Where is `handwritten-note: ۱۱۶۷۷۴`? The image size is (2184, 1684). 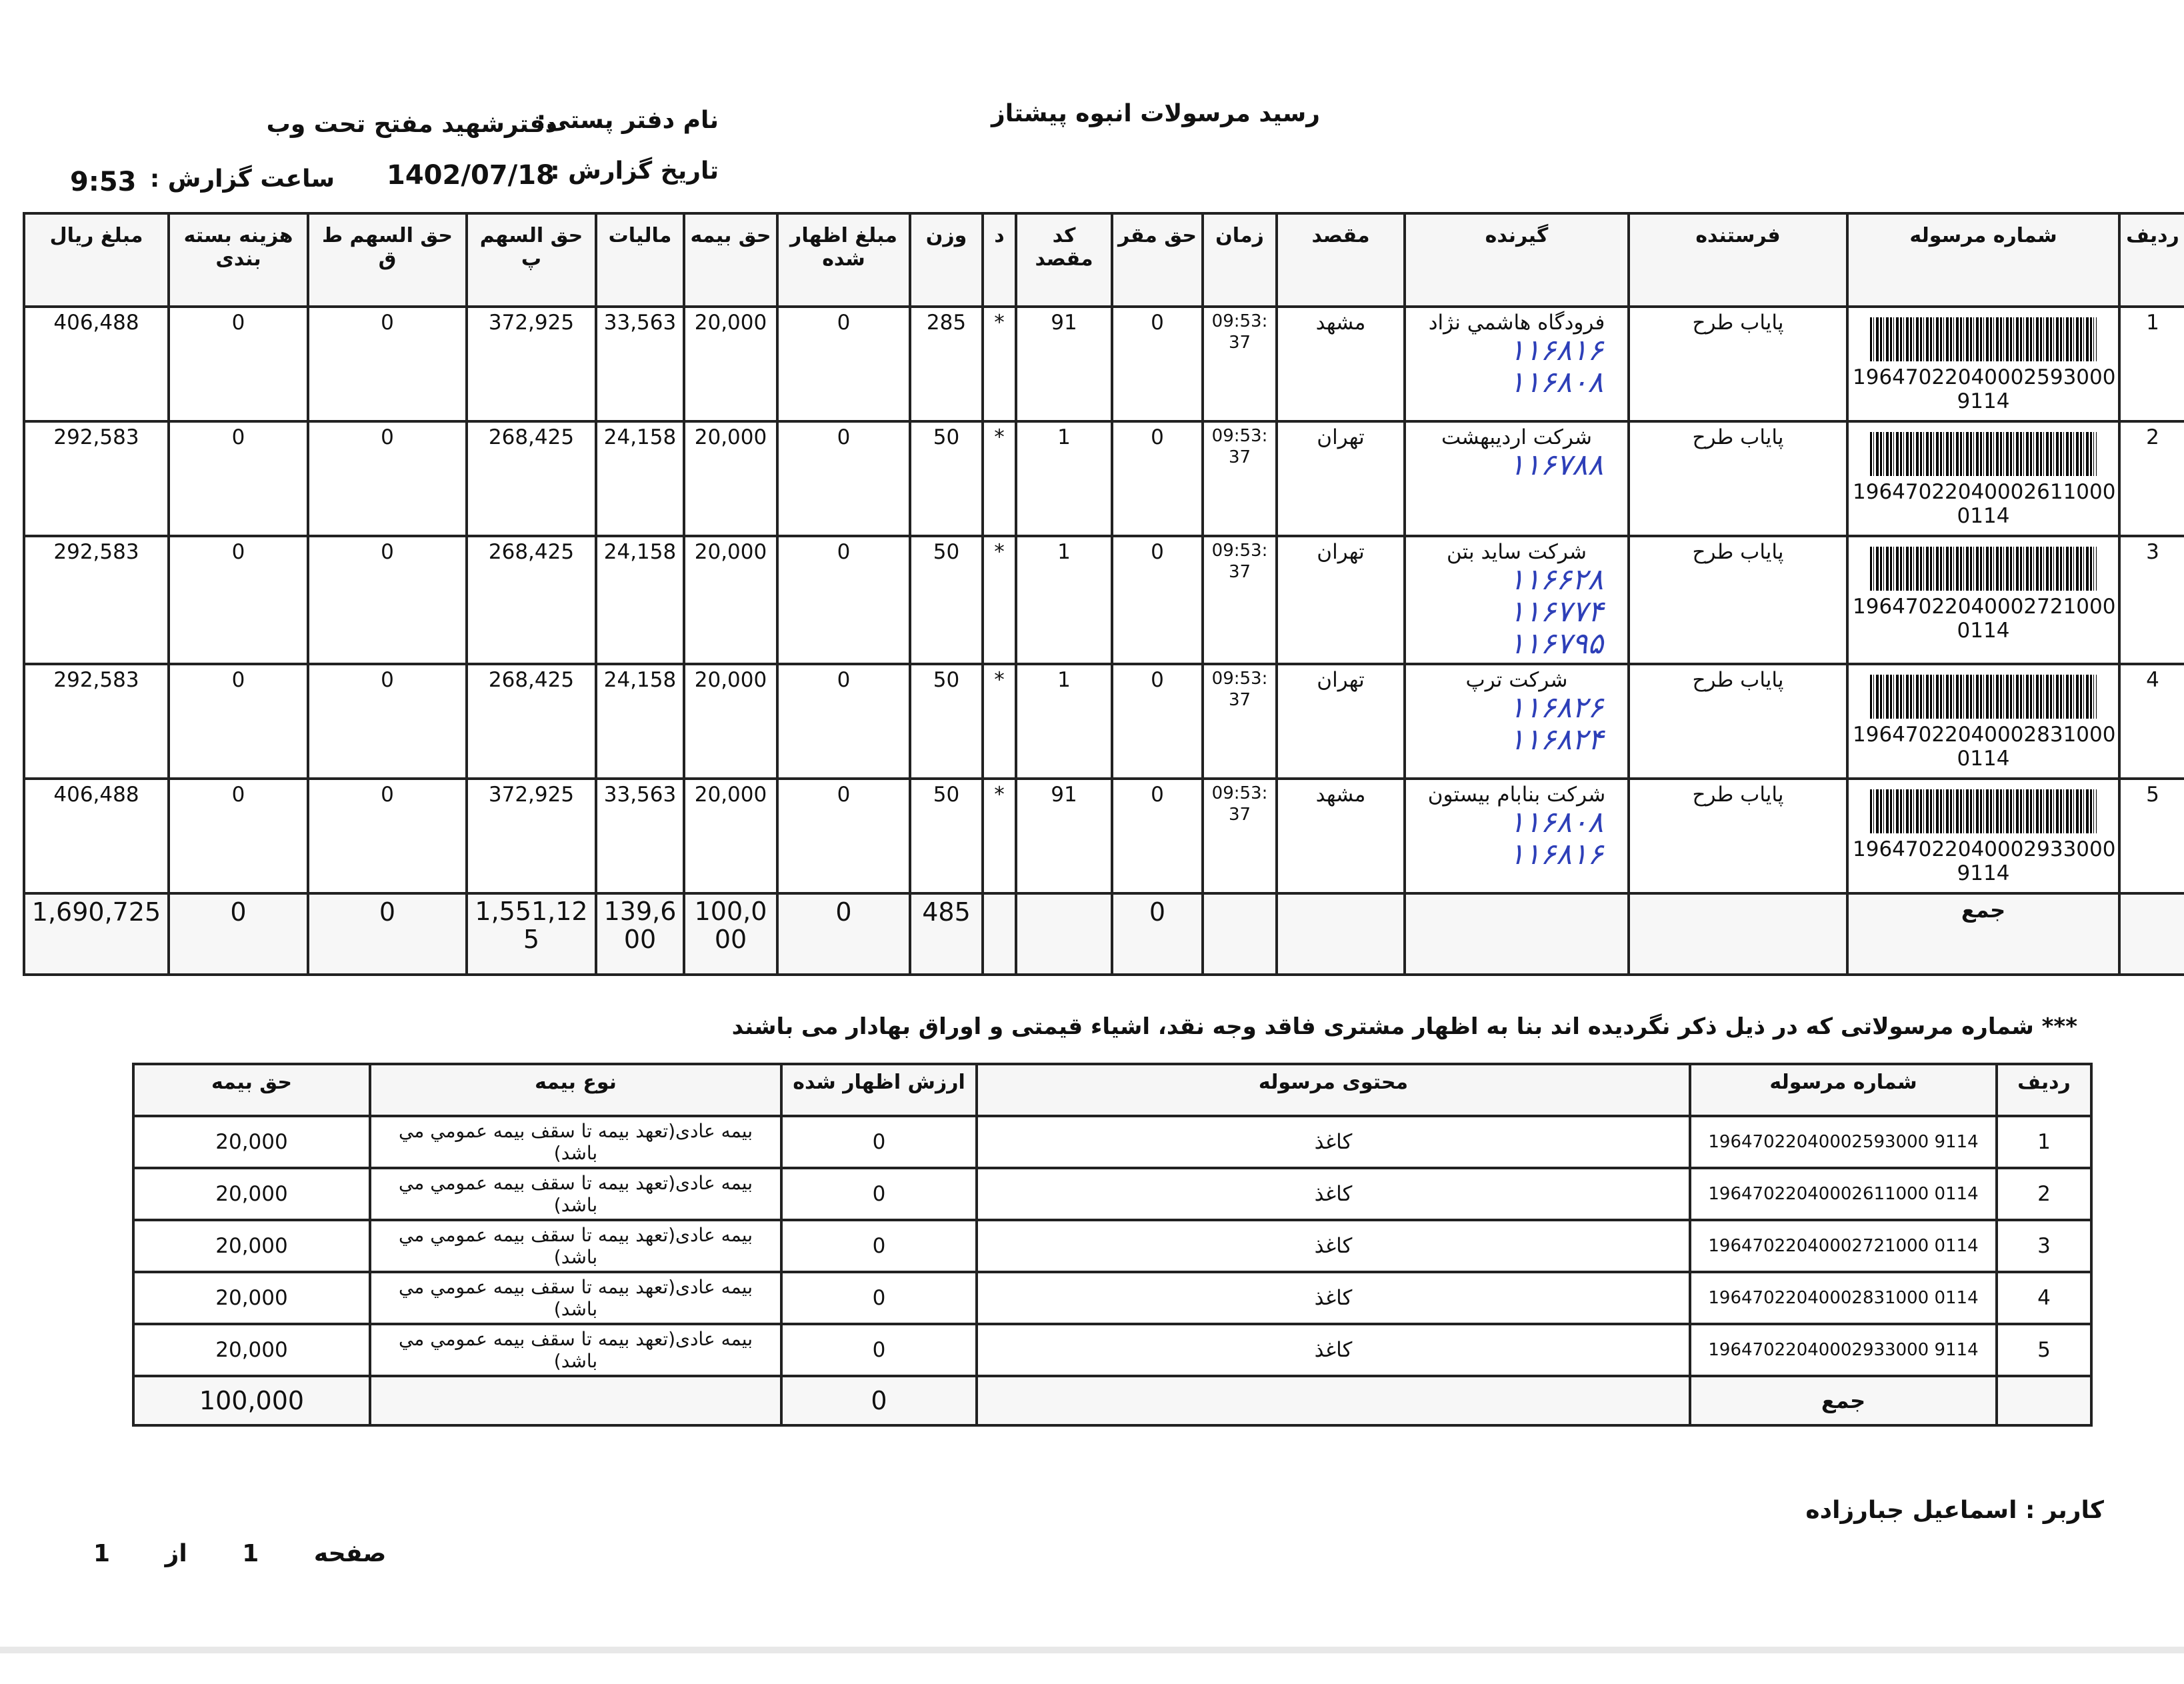
handwritten-note: ۱۱۶۷۷۴ is located at coordinates (1556, 612).